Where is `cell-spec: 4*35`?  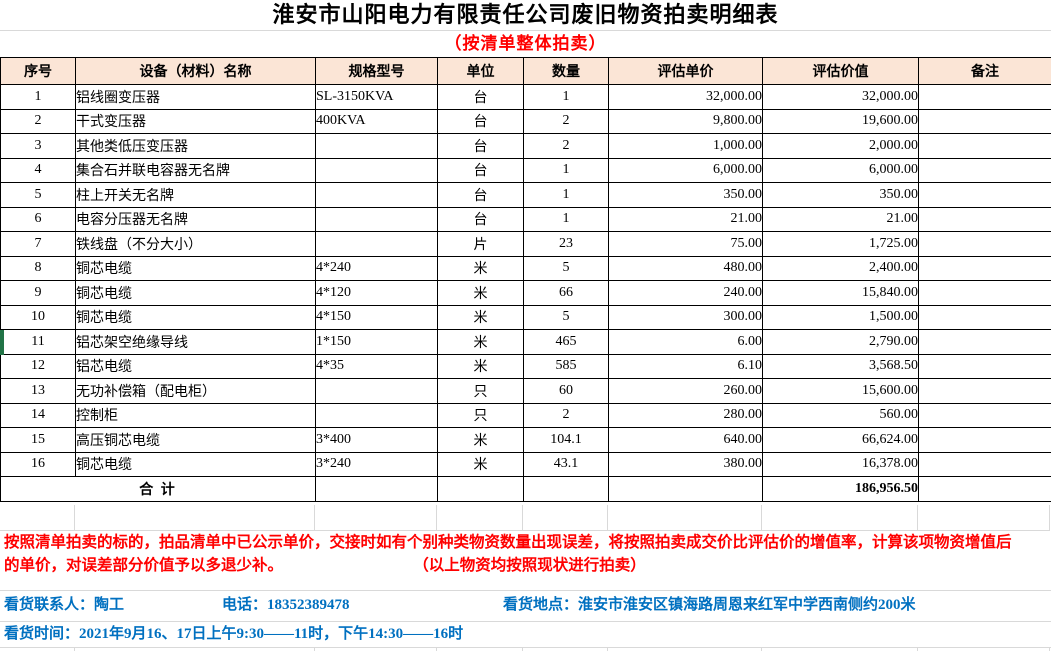 cell-spec: 4*35 is located at coordinates (376, 366).